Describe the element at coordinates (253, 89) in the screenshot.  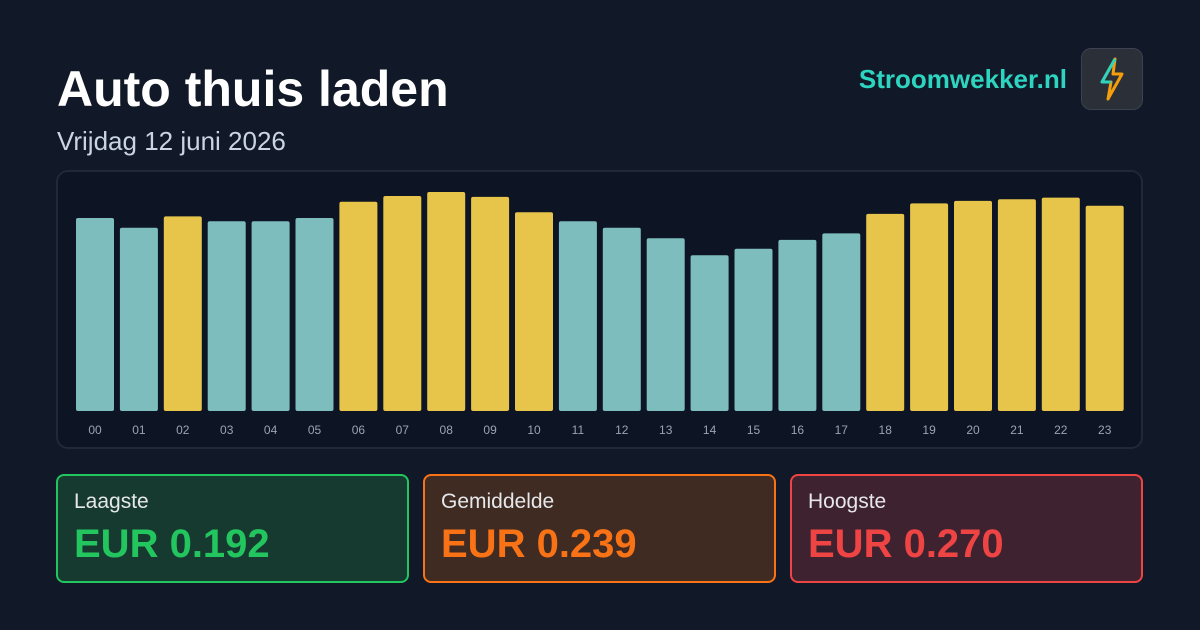
I see `title: Auto thuis laden` at that location.